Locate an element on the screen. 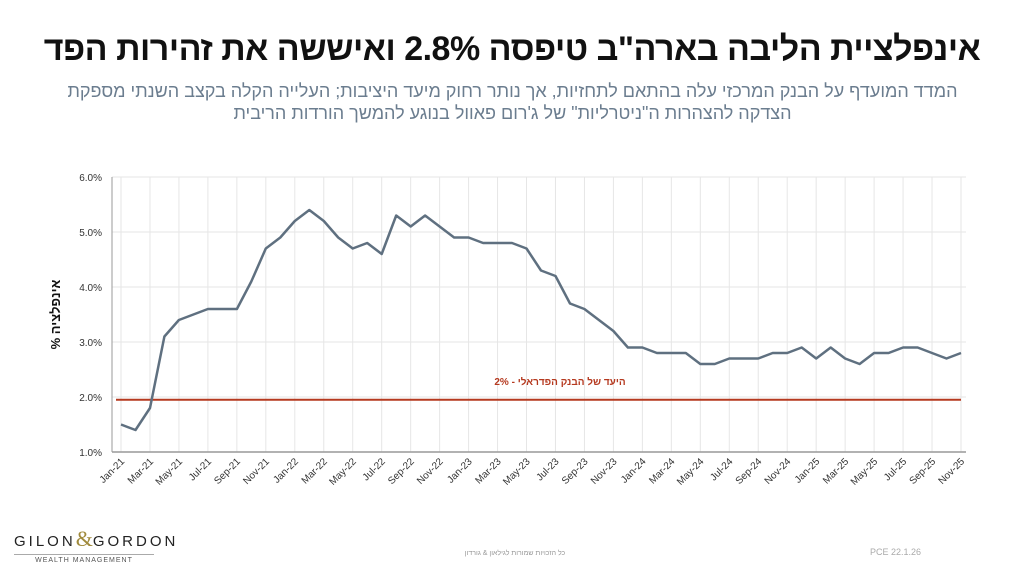 This screenshot has width=1024, height=576. logo-subtitle: WEALTH MANAGEMENT is located at coordinates (84, 560).